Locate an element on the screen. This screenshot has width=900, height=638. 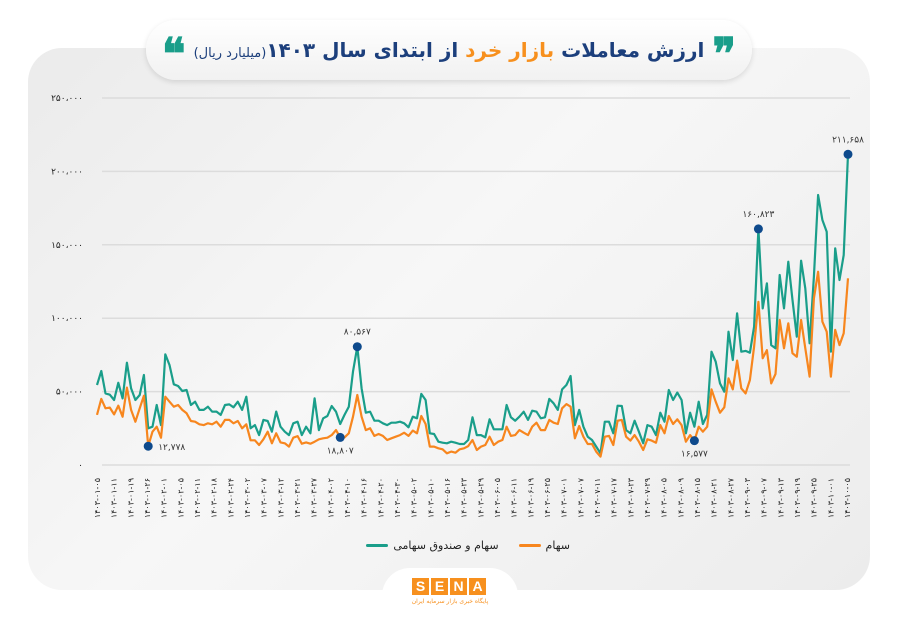
x-tick-label: ۱۴۰۳-۱۰-۰۱ is located at coordinates (830, 498).